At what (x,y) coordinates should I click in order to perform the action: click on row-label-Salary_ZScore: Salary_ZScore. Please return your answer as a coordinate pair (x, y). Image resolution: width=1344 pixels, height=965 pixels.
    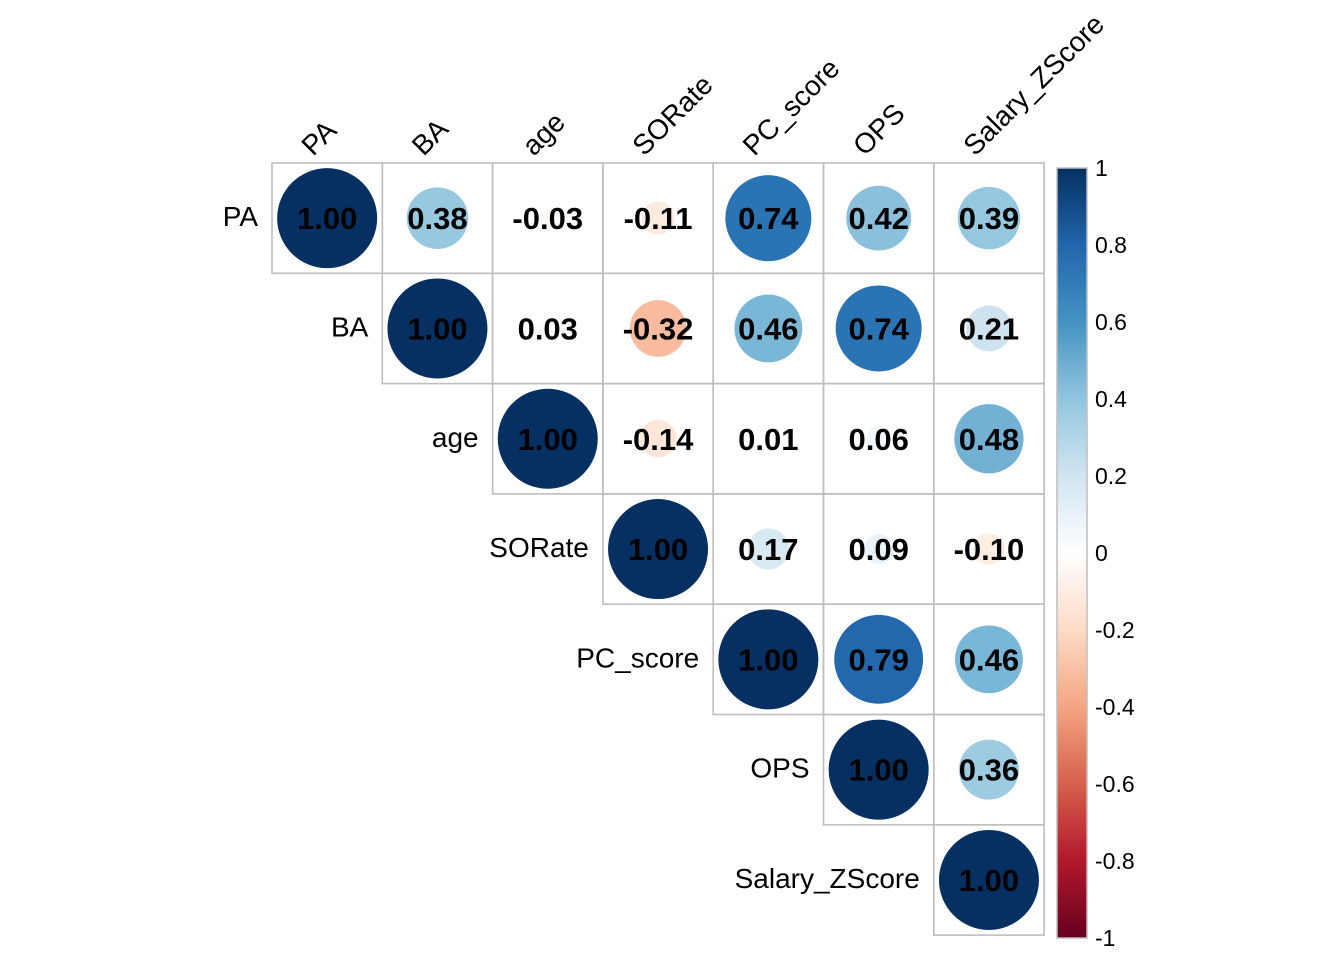
    Looking at the image, I should click on (827, 878).